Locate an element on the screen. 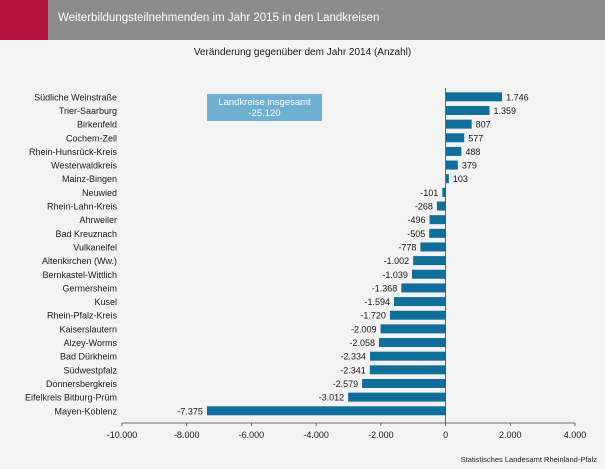 This screenshot has width=605, height=469. category-label: Bad Dürkheim is located at coordinates (88, 357).